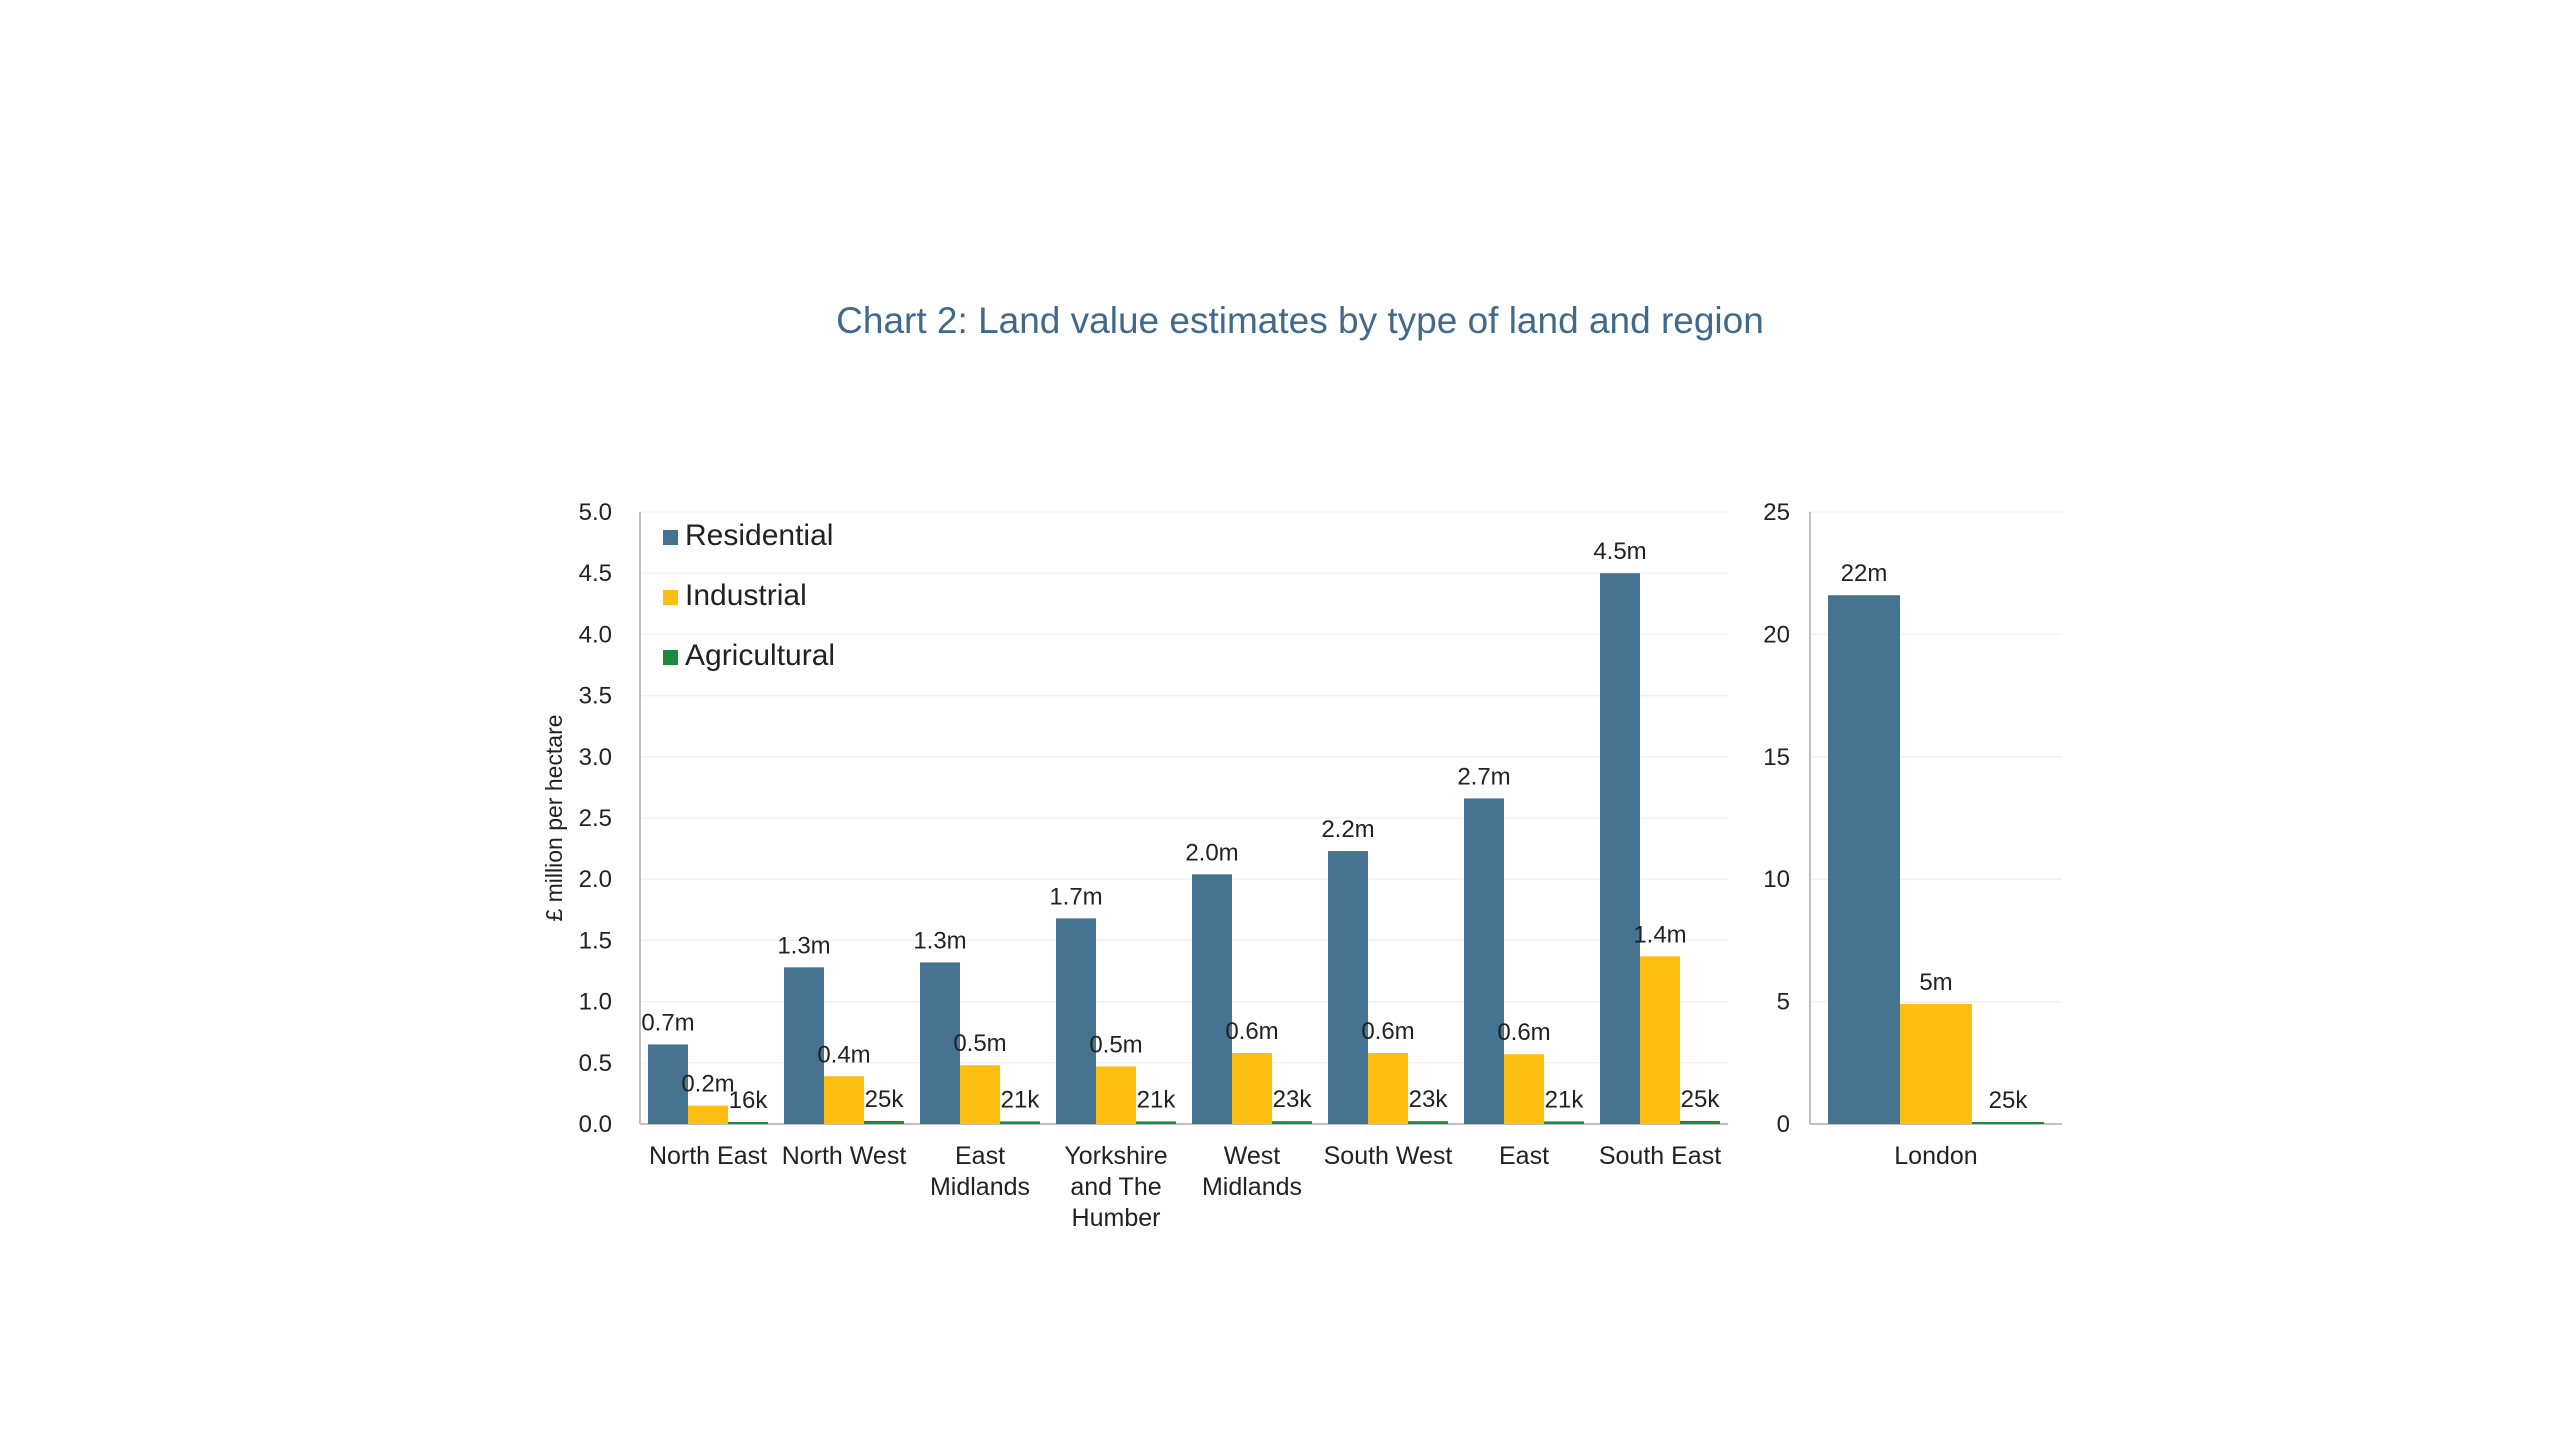 The width and height of the screenshot is (2560, 1440). Describe the element at coordinates (1783, 1002) in the screenshot. I see `y-tick-label: 5` at that location.